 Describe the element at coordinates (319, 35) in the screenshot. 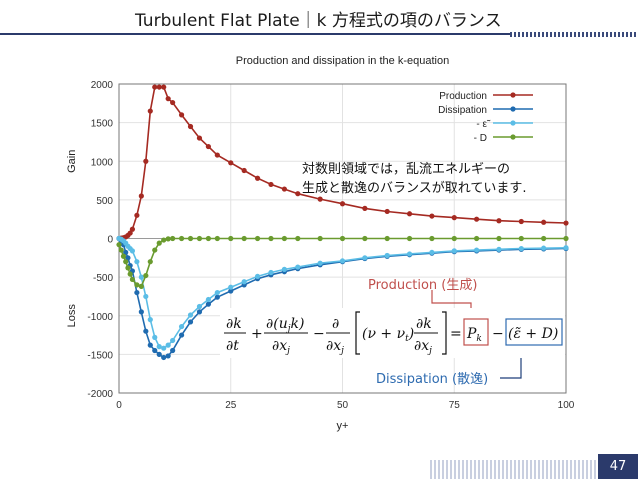

I see `title-rule` at that location.